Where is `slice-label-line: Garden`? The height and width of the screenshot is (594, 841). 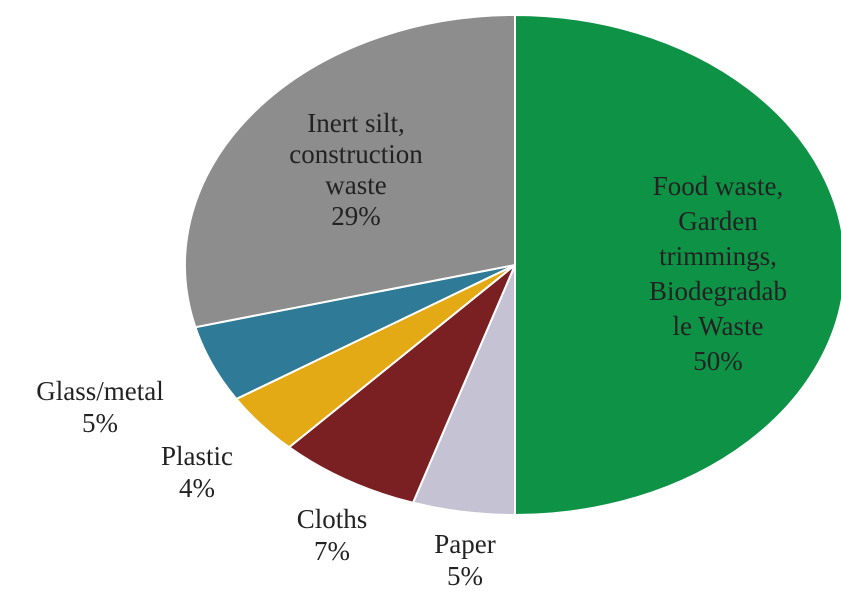 slice-label-line: Garden is located at coordinates (718, 221).